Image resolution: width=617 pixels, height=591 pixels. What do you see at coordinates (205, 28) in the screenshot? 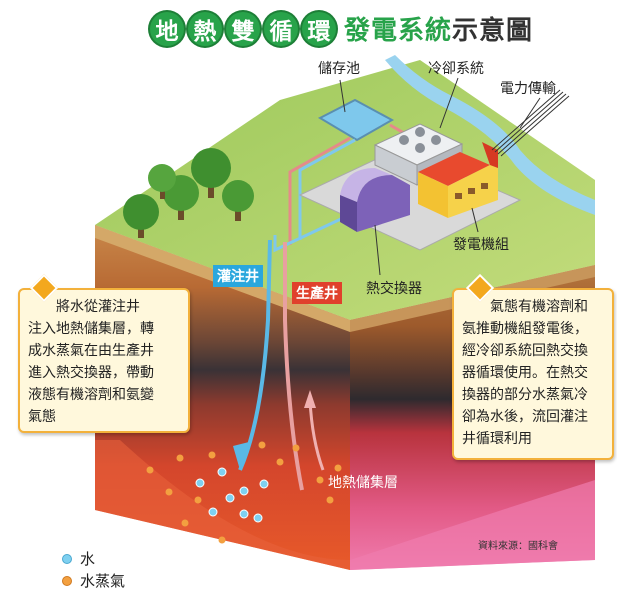
I see `title-char-2: 熱` at bounding box center [205, 28].